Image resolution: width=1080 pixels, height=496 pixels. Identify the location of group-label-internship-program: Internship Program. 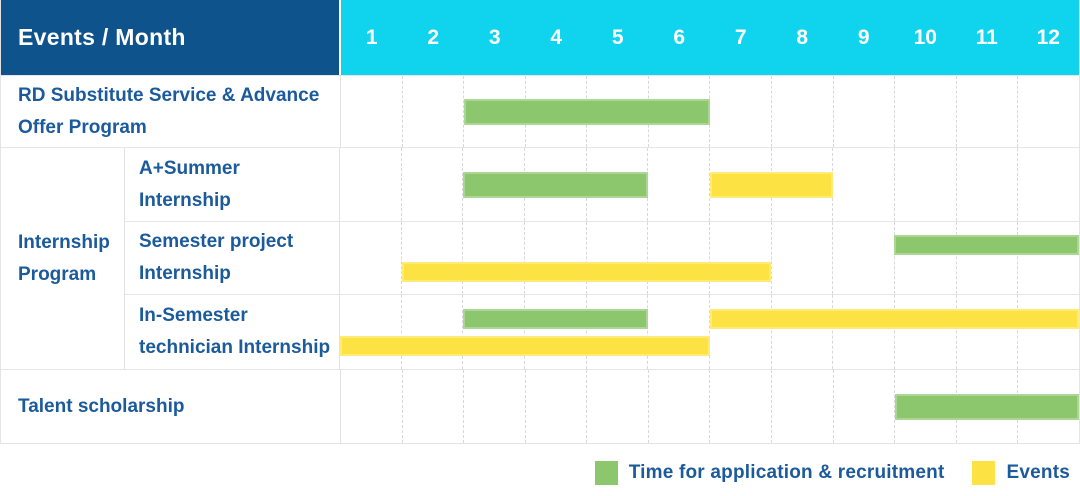
(63, 258).